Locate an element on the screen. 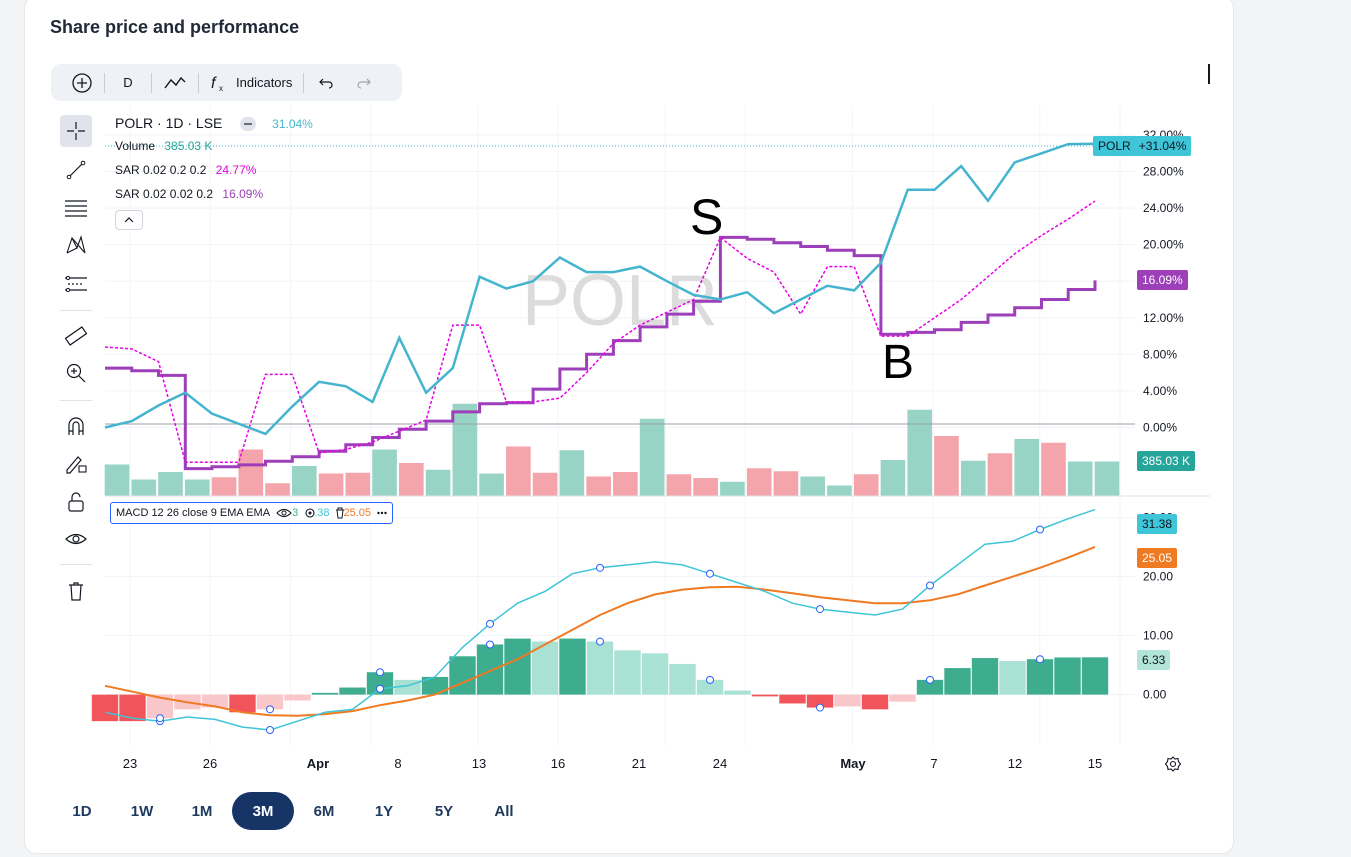  gear-icon is located at coordinates (310, 513).